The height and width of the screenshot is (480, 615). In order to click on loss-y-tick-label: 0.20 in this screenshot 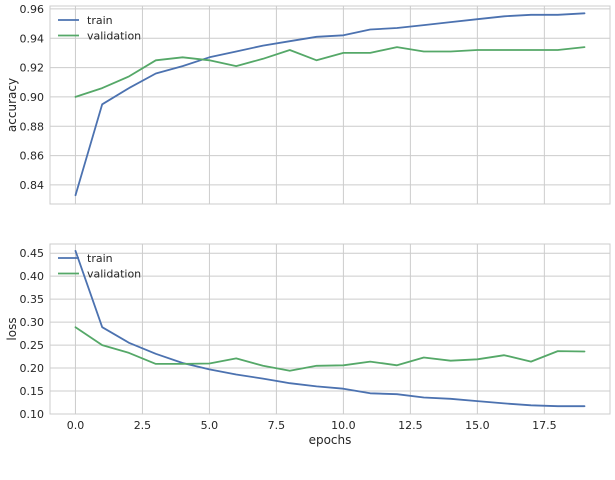, I will do `click(32, 368)`.